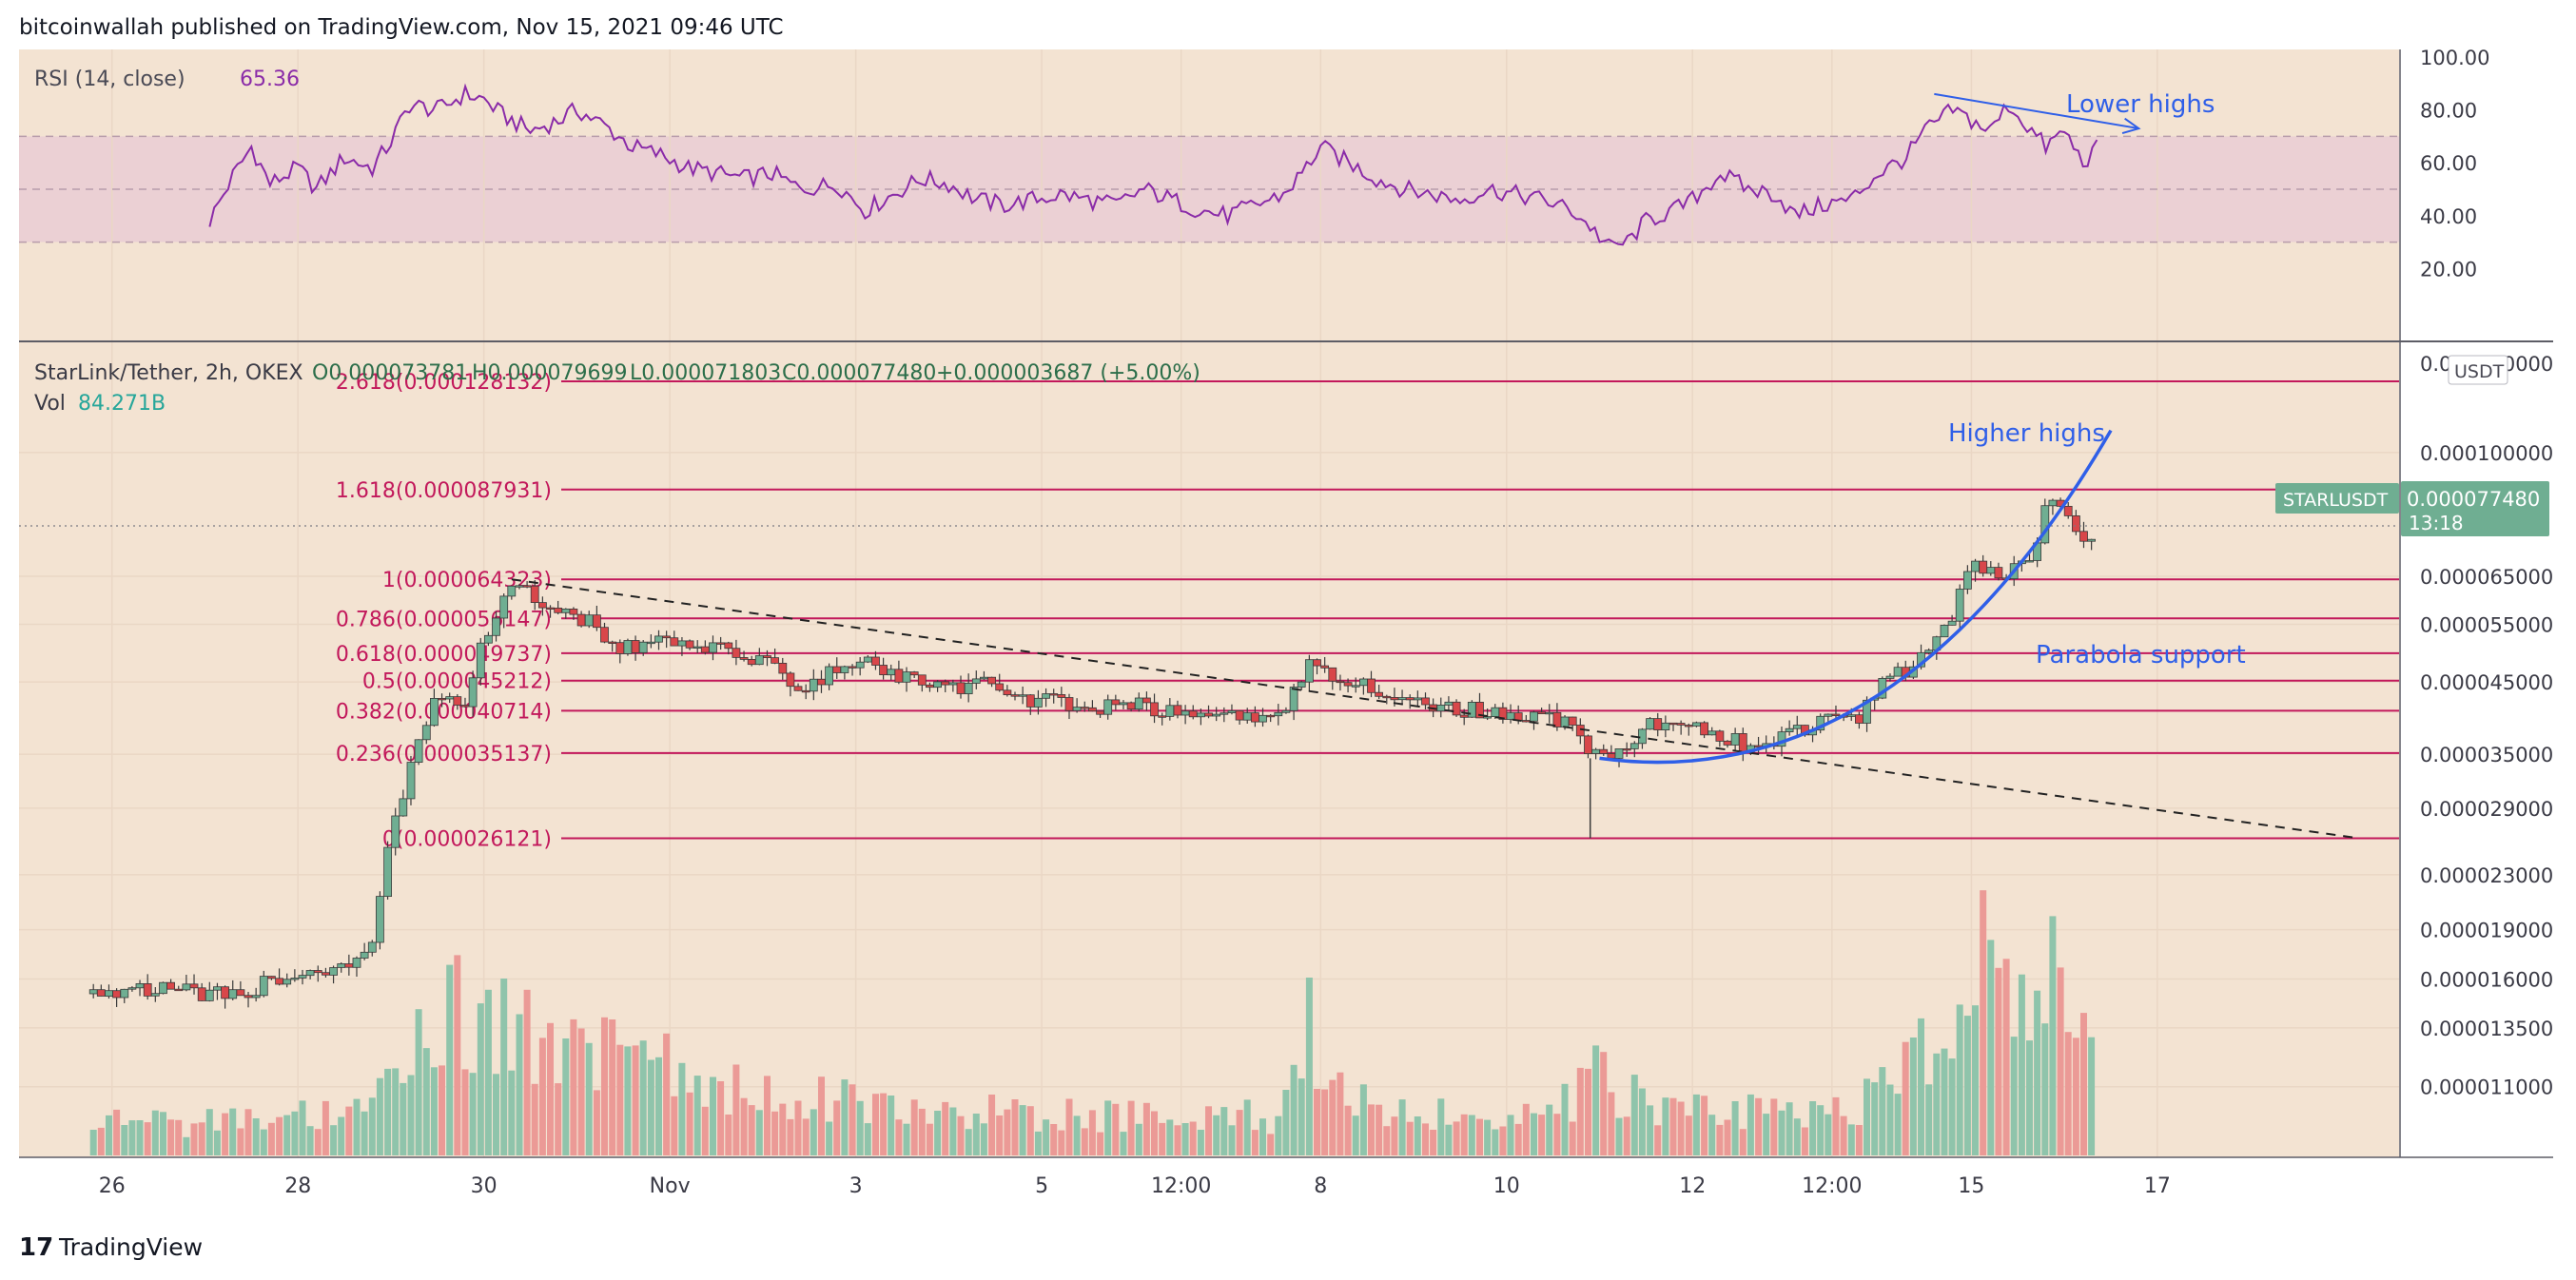 The image size is (2576, 1280). I want to click on price-axis-tick: 0.000055000, so click(2486, 625).